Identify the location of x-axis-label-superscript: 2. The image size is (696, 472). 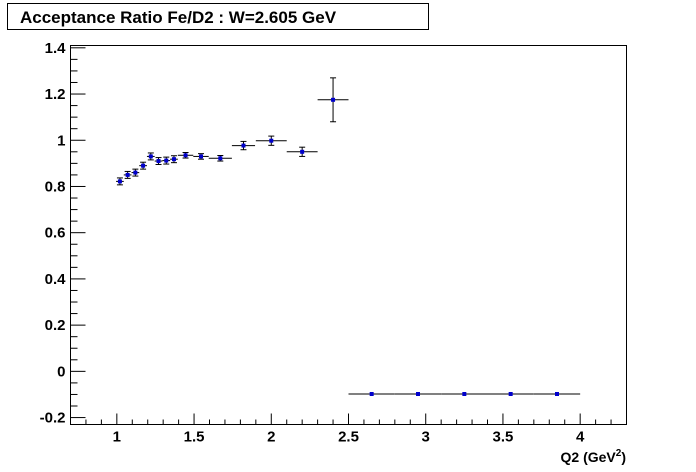
(619, 453).